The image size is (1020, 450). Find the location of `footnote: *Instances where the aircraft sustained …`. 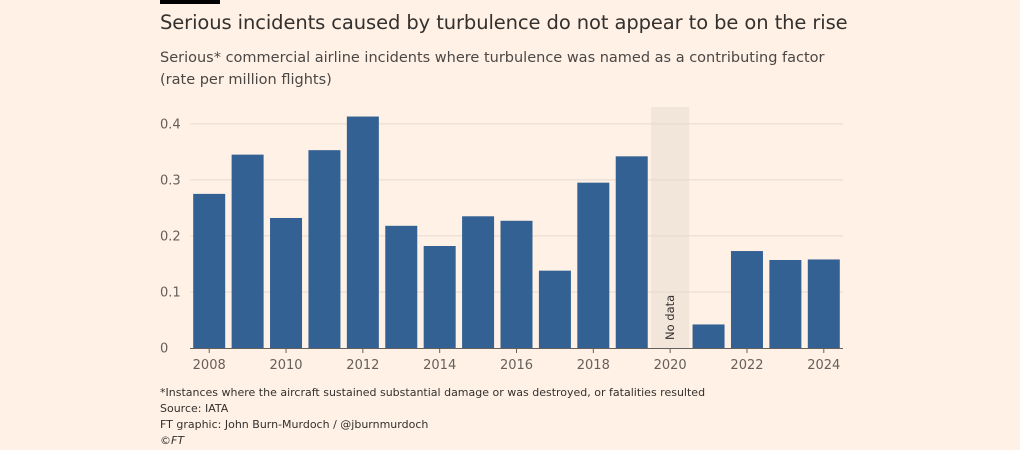

footnote: *Instances where the aircraft sustained … is located at coordinates (433, 392).